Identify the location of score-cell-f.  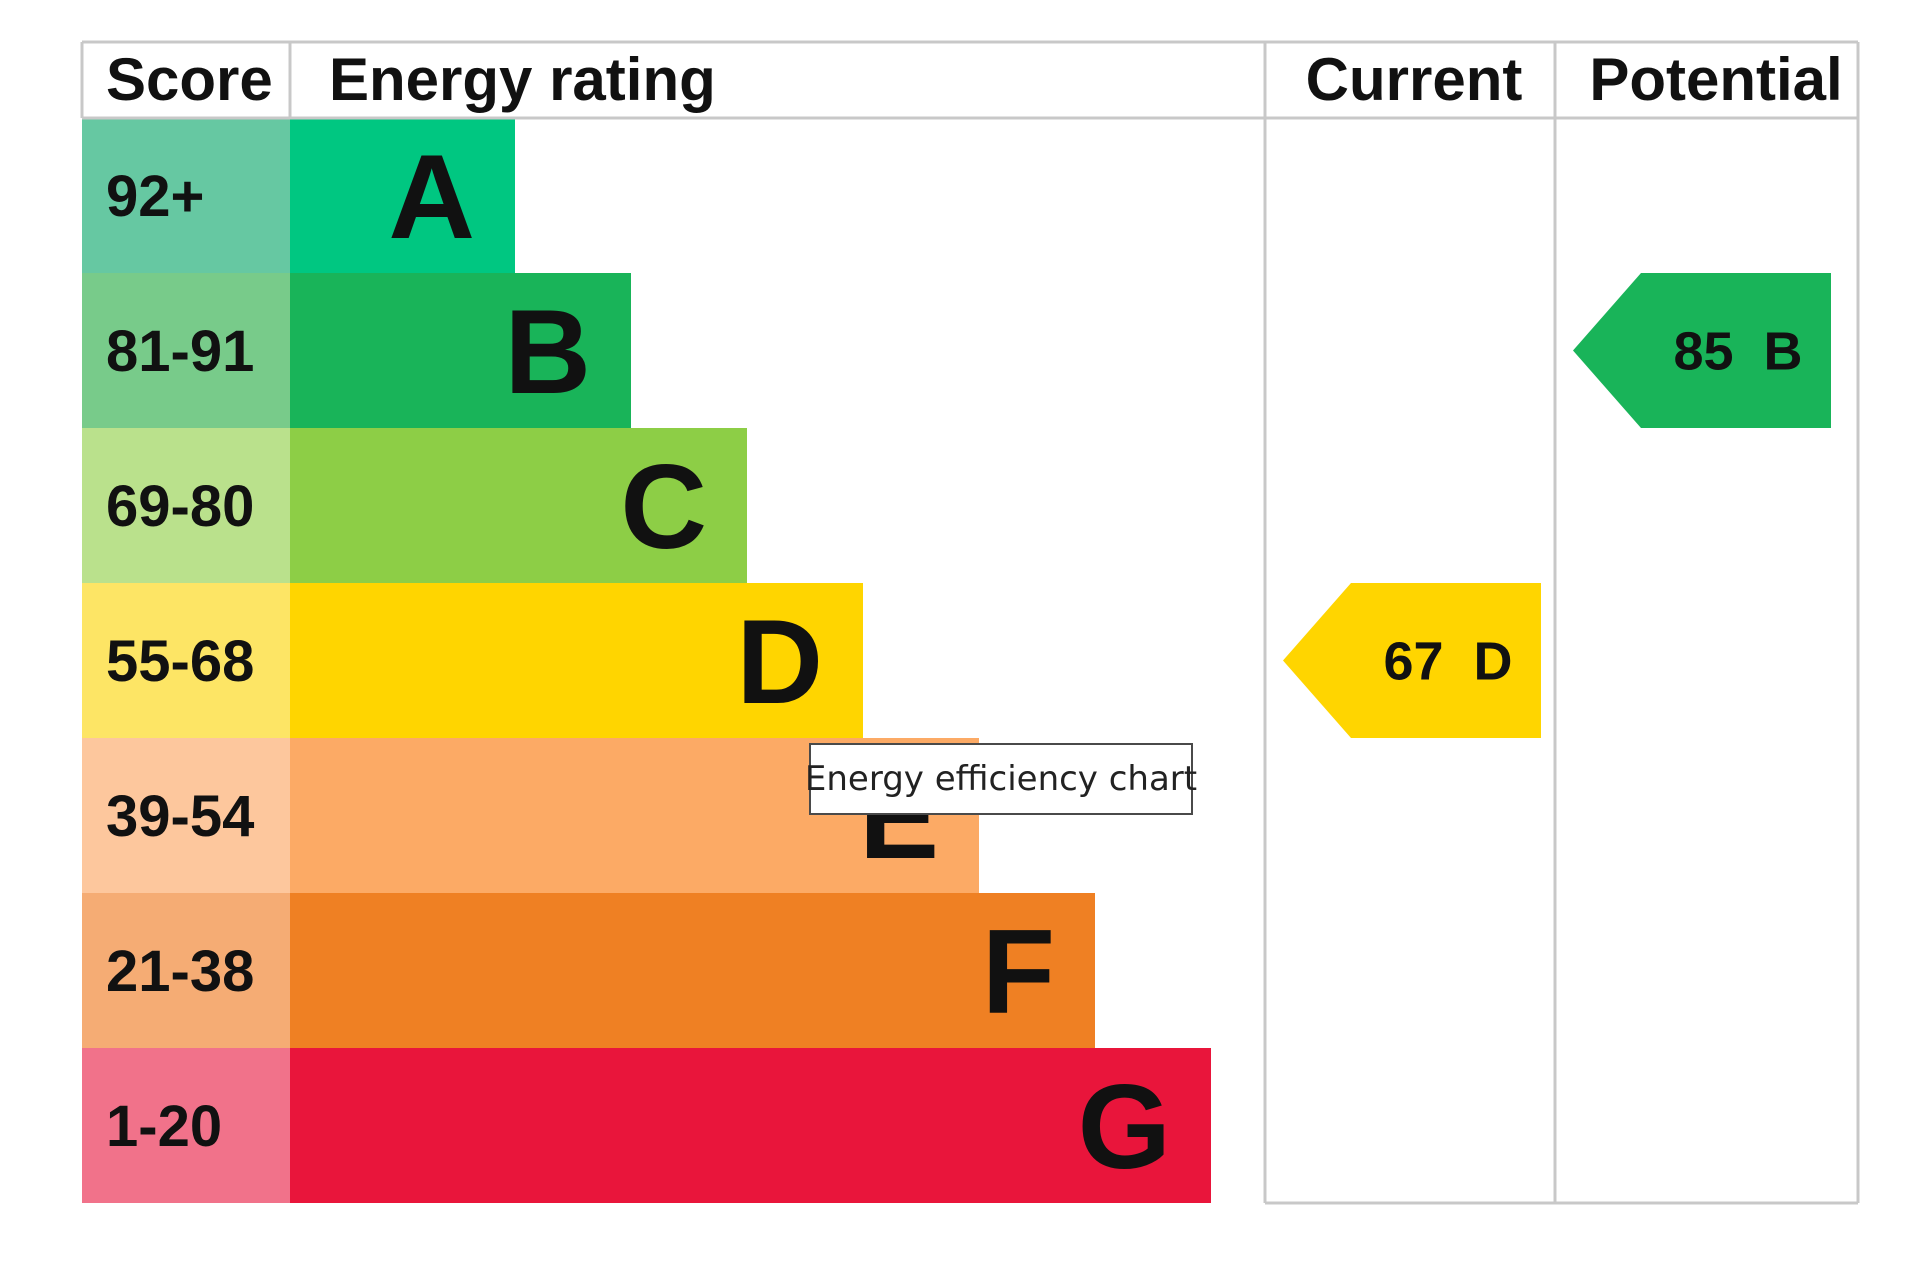
(186, 970).